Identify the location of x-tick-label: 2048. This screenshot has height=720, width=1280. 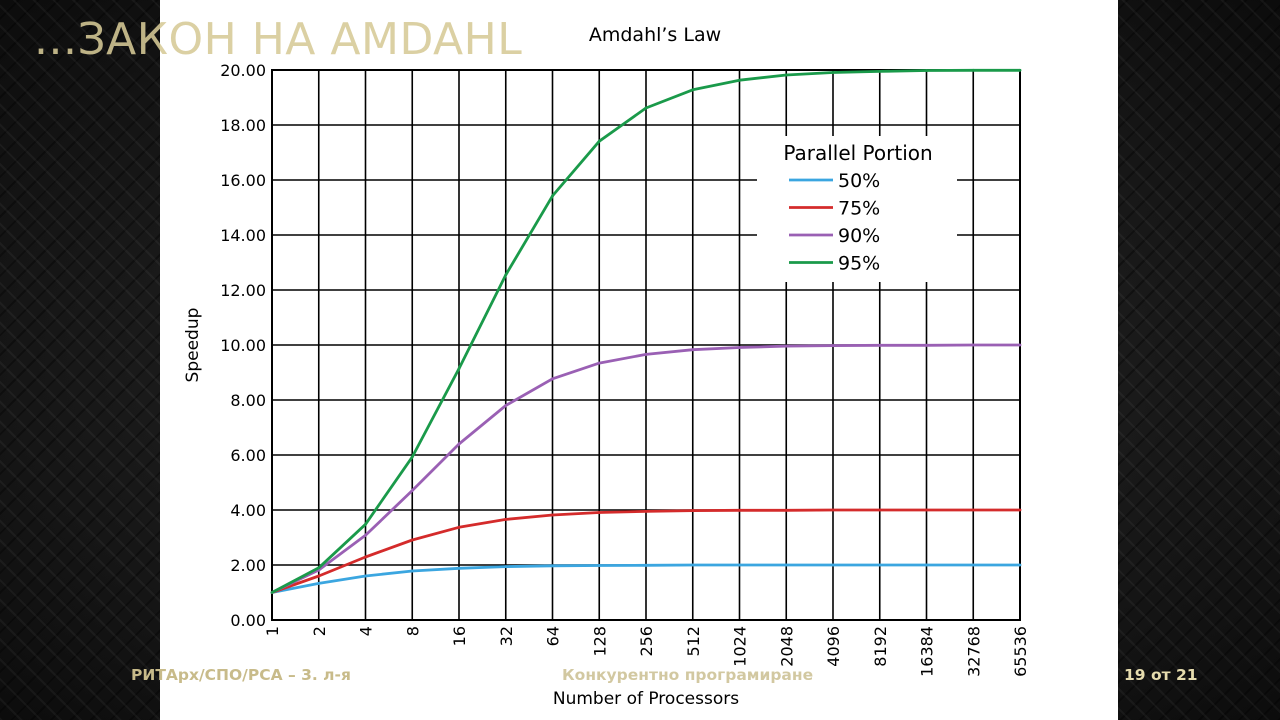
(786, 646).